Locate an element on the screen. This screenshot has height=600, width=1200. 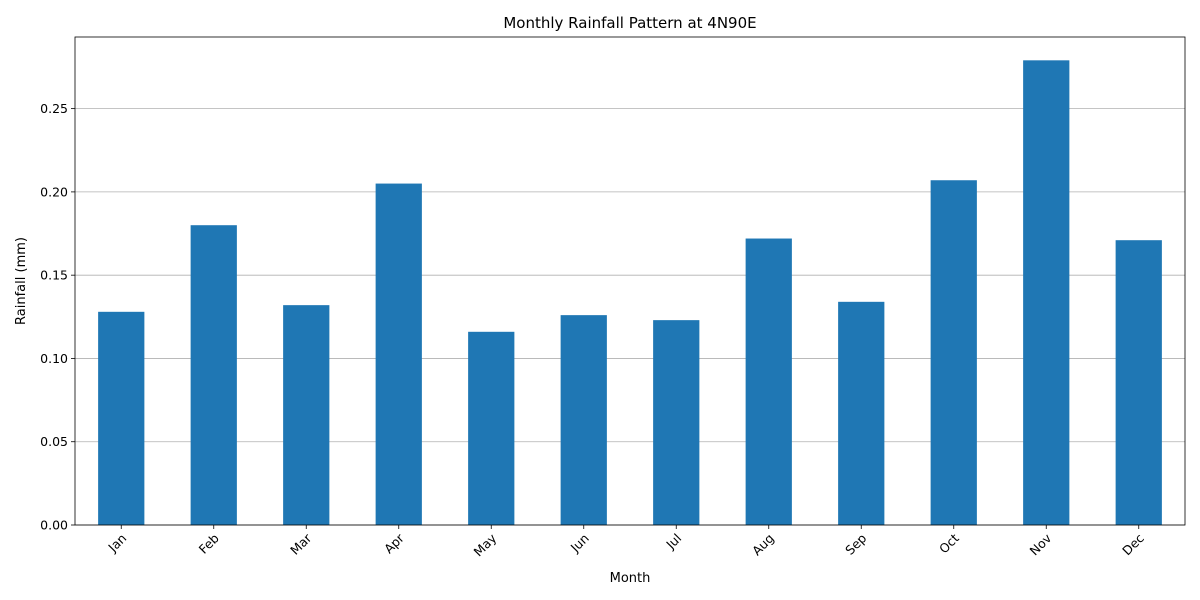
x-tick-label: Jul is located at coordinates (673, 542).